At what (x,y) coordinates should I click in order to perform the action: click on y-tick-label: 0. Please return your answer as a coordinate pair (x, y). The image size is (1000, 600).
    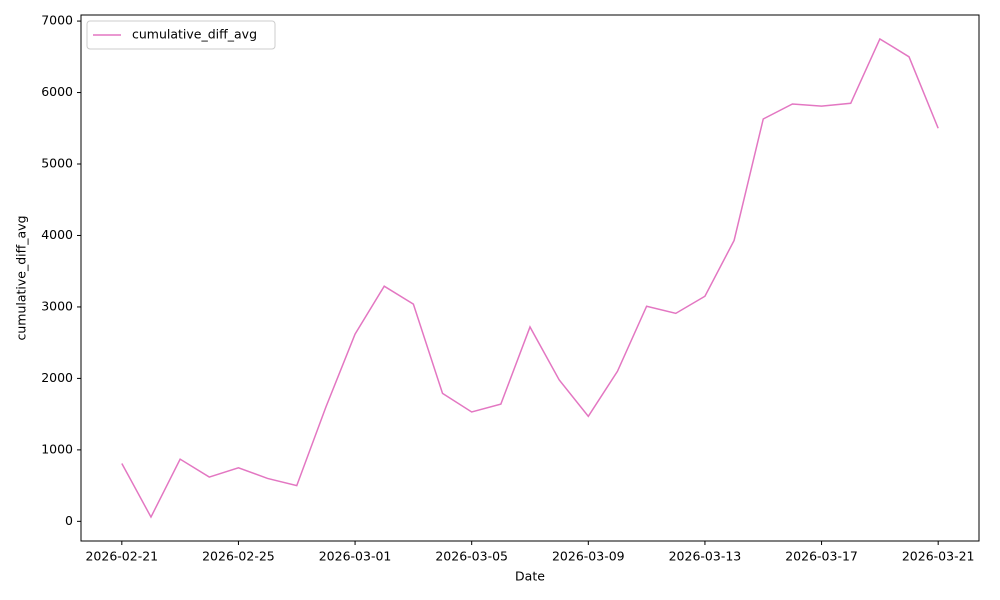
    Looking at the image, I should click on (69, 520).